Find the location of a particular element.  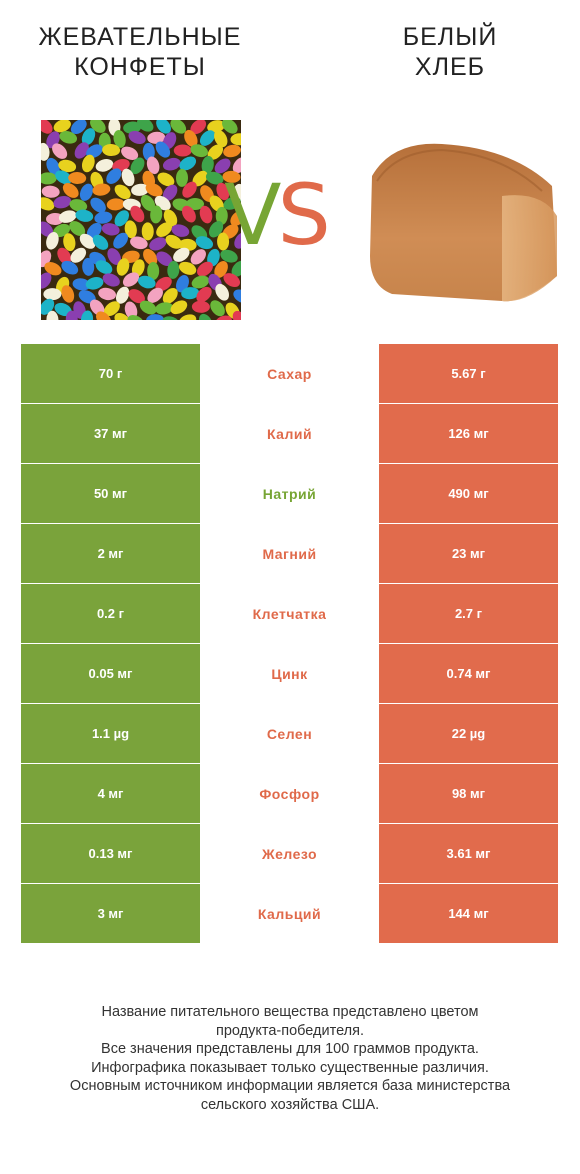

left-value-cell: 0.13 мг is located at coordinates (110, 853).